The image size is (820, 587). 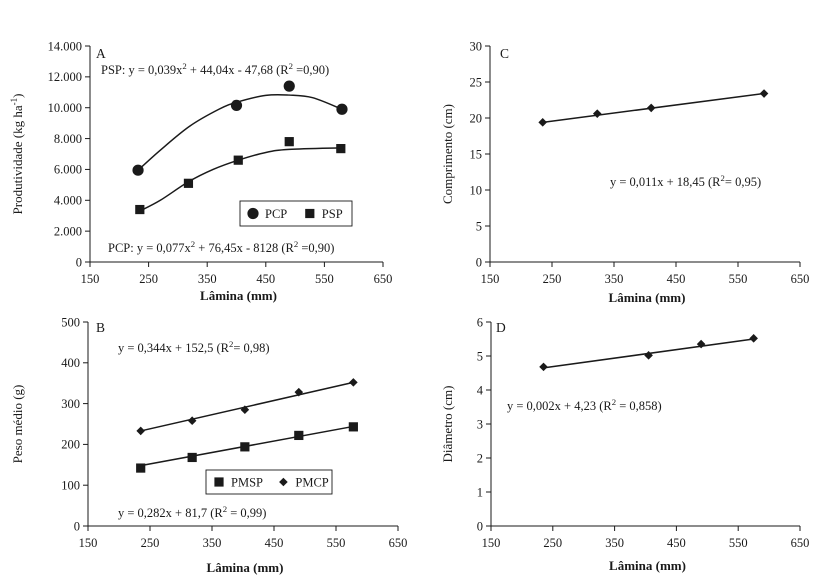 I want to click on legend-label: PSP, so click(x=332, y=214).